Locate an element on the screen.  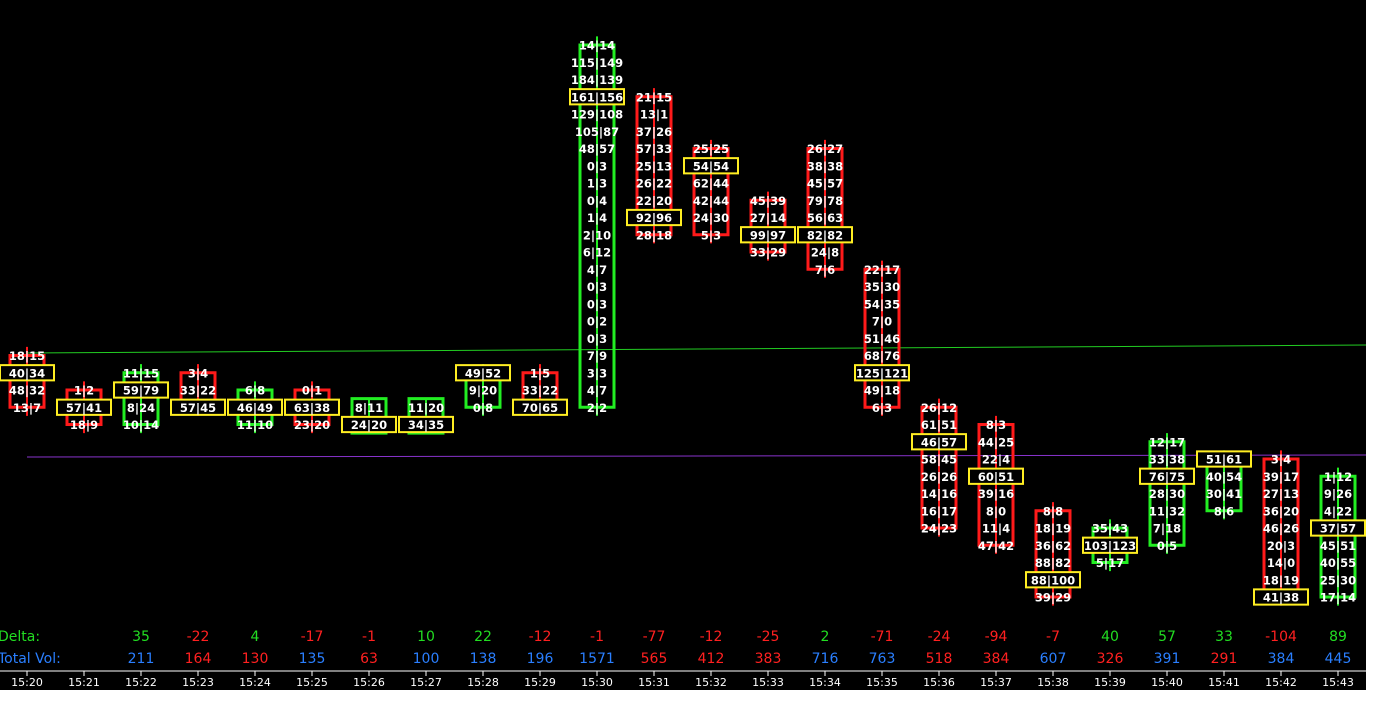
footprint-cell: 47|42 is located at coordinates (996, 546).